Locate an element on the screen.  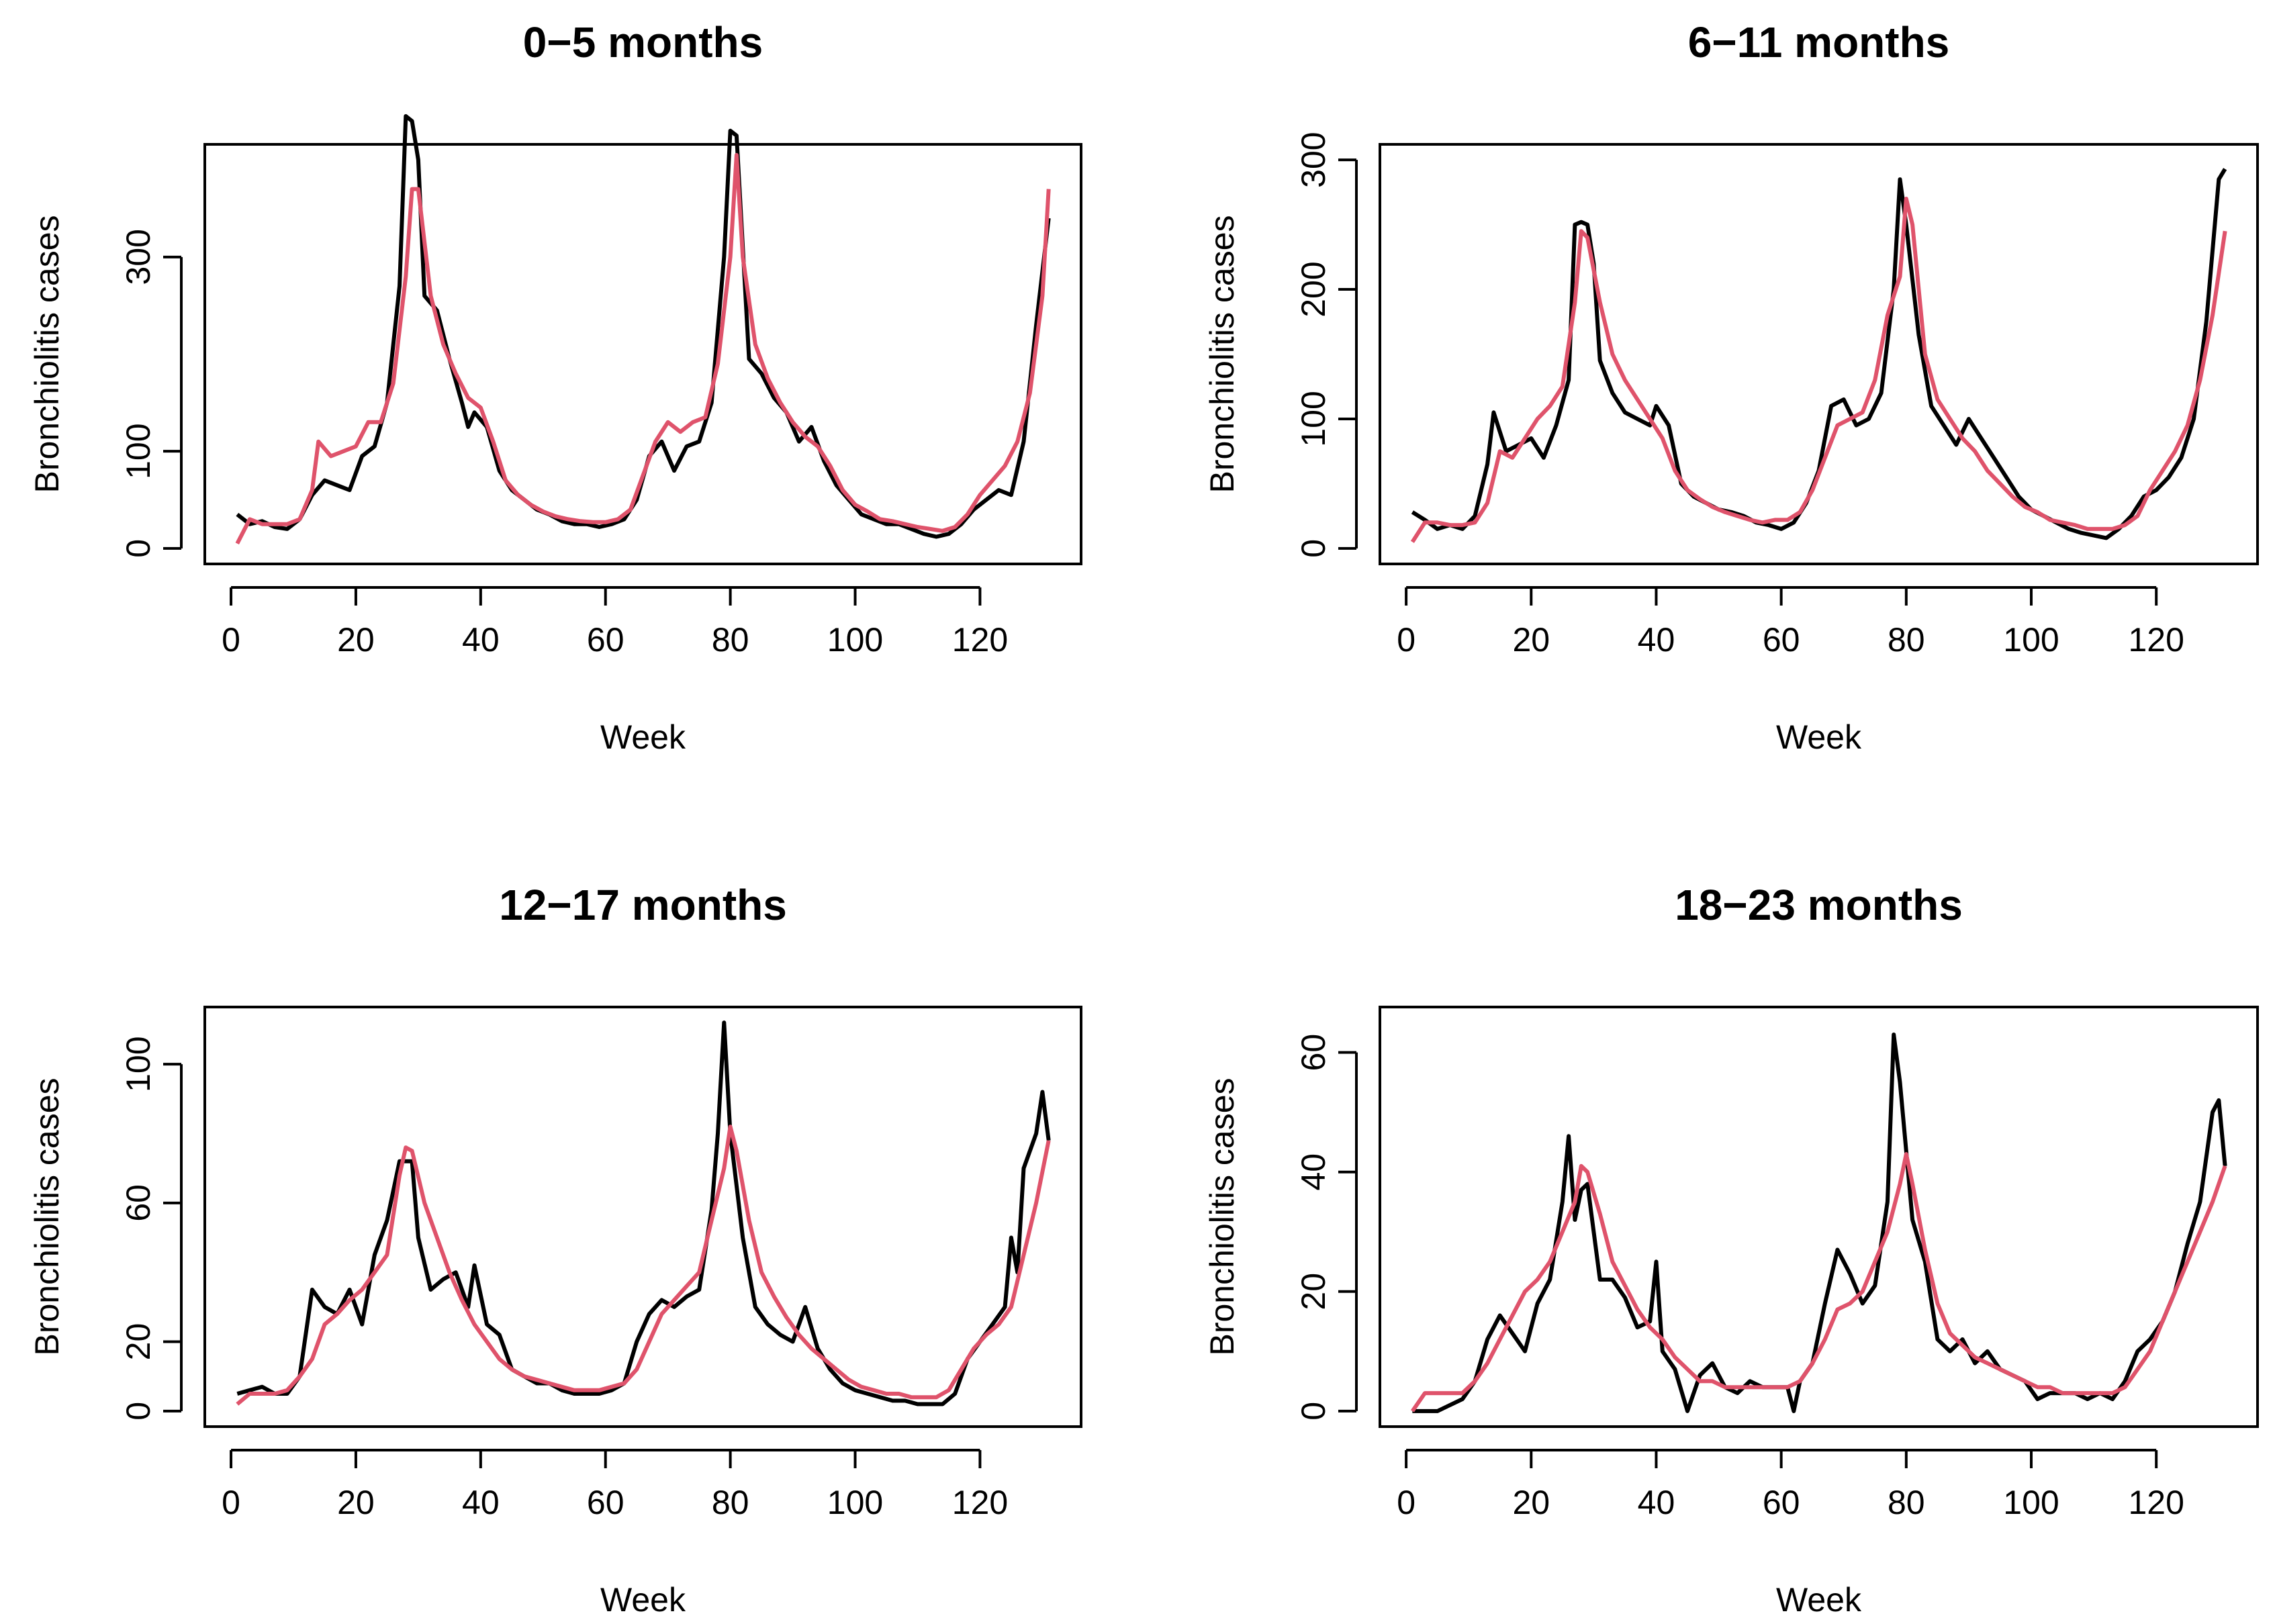
panel-title: 0−5 months is located at coordinates (643, 42).